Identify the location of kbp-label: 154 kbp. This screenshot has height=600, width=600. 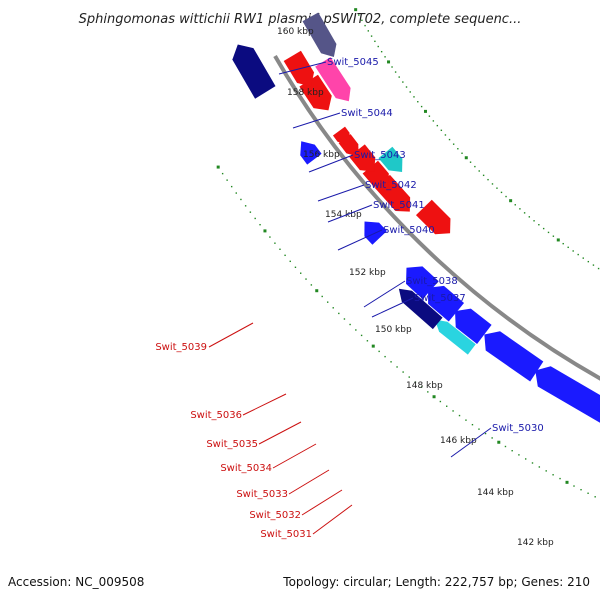
(343, 215).